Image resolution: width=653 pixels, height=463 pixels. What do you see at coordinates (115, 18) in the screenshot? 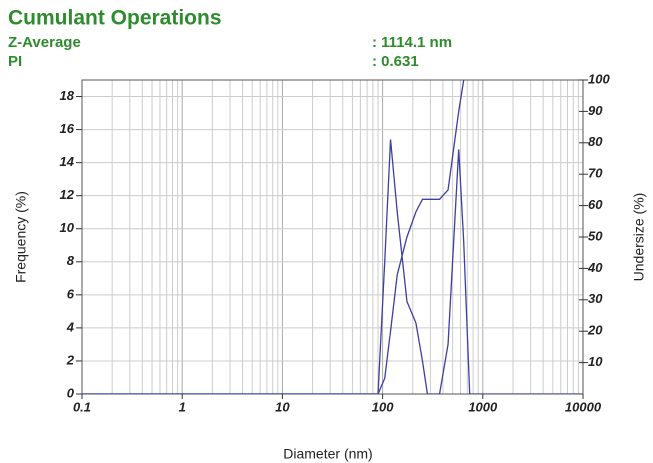
I see `chart-title: Cumulant Operations` at bounding box center [115, 18].